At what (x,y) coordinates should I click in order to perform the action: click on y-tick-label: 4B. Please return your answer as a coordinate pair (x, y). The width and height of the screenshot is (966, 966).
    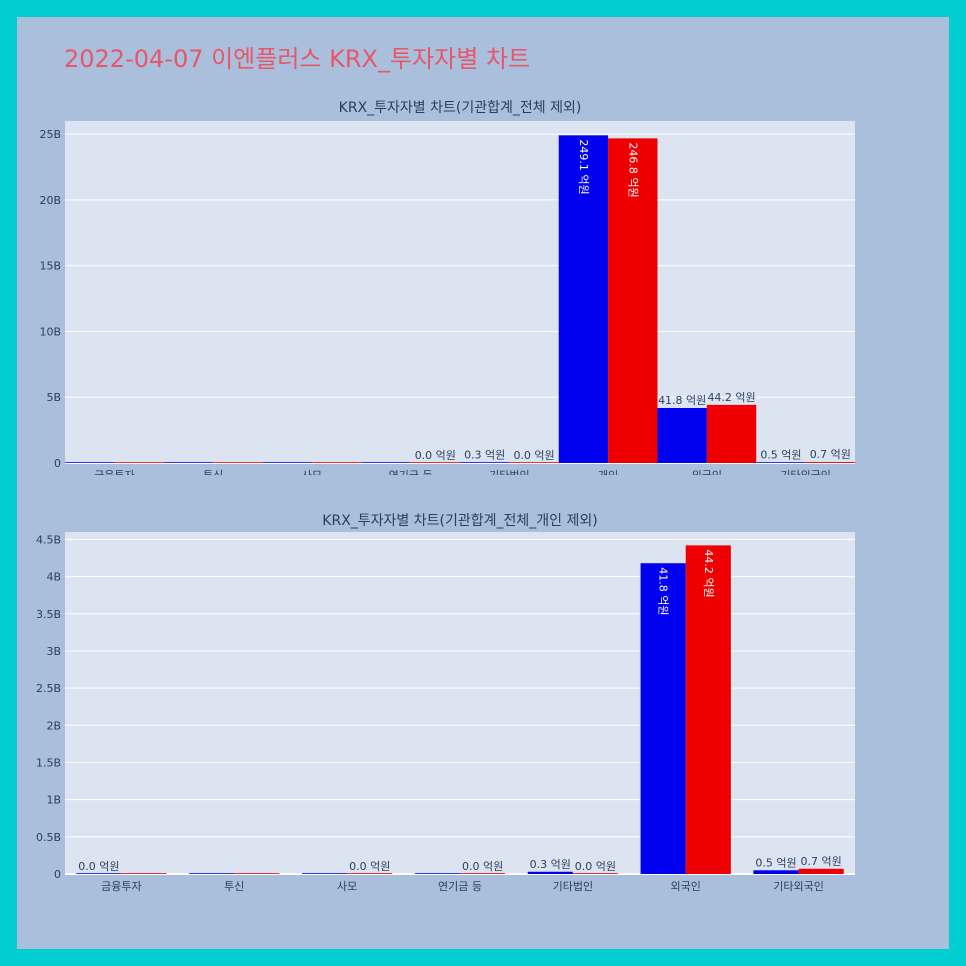
    Looking at the image, I should click on (53, 577).